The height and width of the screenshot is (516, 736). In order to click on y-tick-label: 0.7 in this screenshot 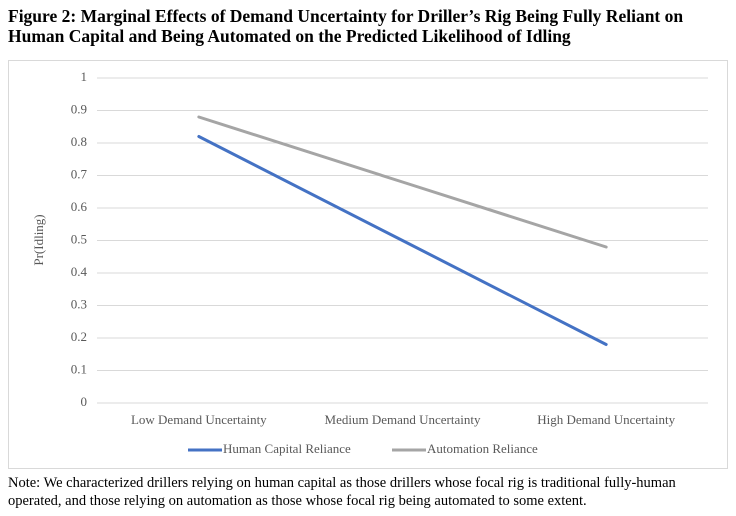, I will do `click(79, 173)`.